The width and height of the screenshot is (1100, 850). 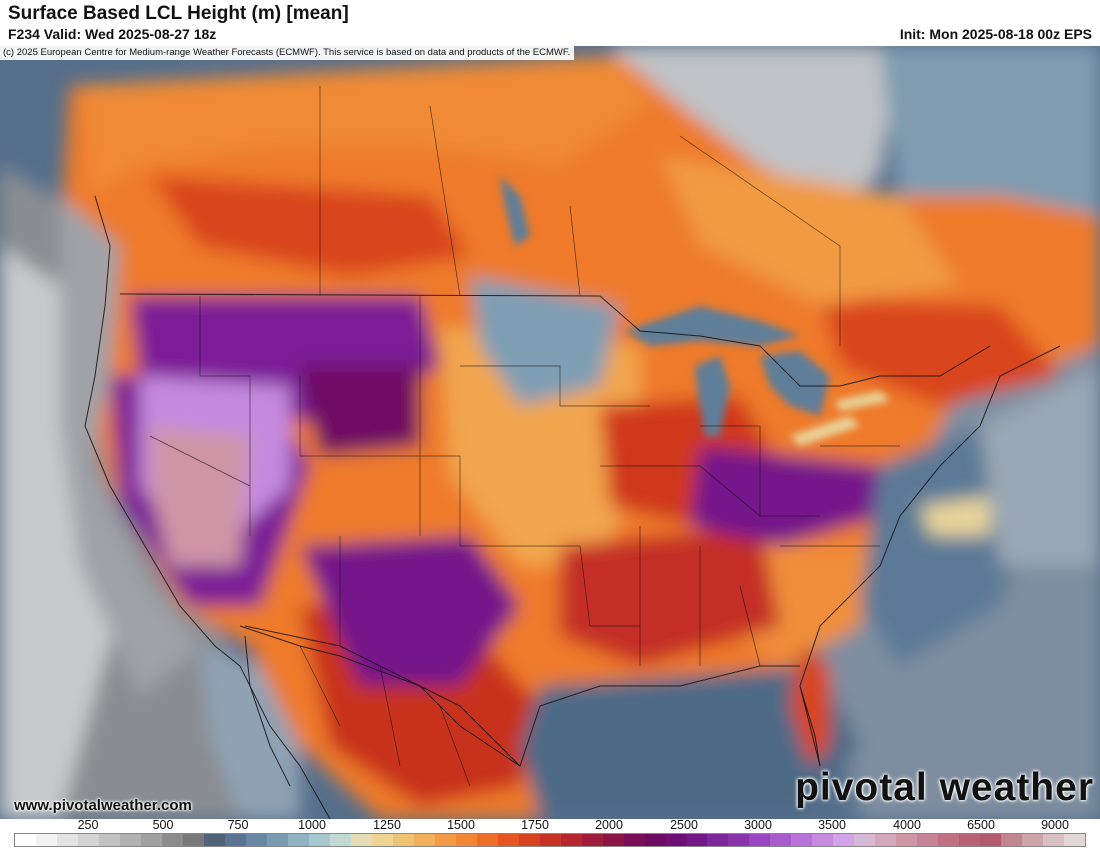 I want to click on baja-peninsula, so click(x=267, y=711).